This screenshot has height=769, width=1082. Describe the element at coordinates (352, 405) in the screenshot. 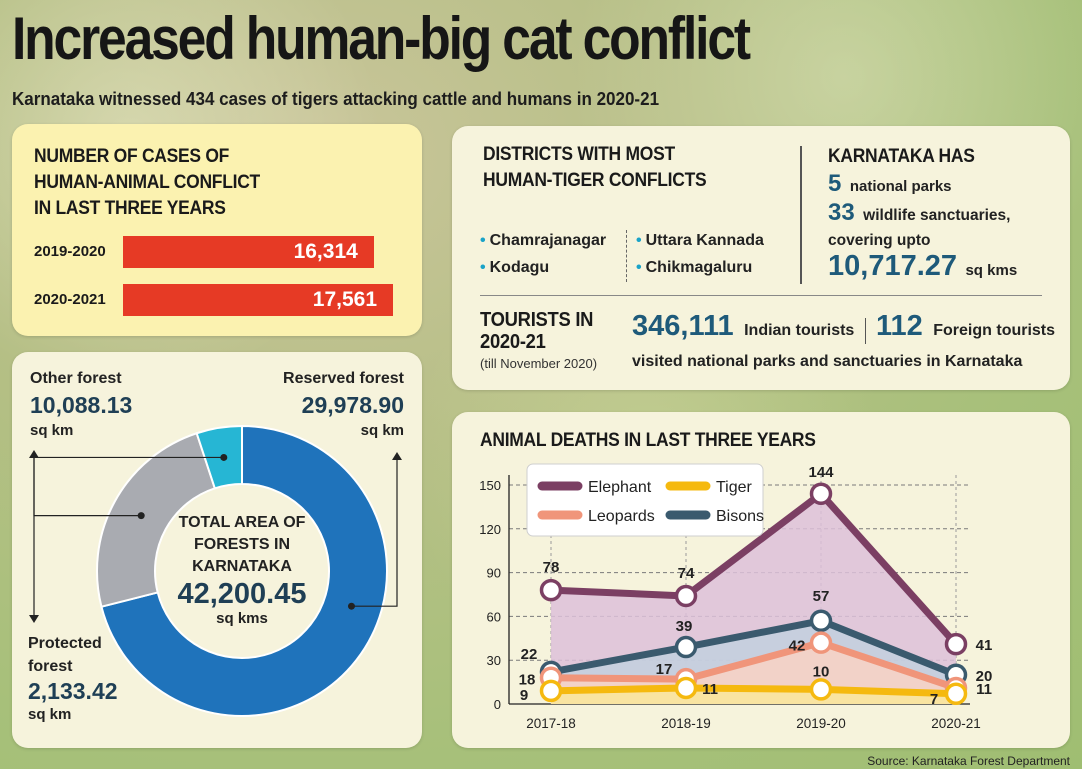

I see `reserved-forest-value: 29,978.90` at that location.